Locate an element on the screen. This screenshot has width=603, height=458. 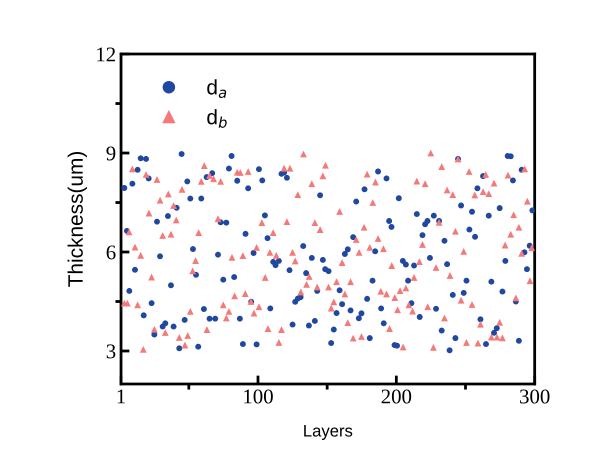
x-tick-label: 100 is located at coordinates (258, 396).